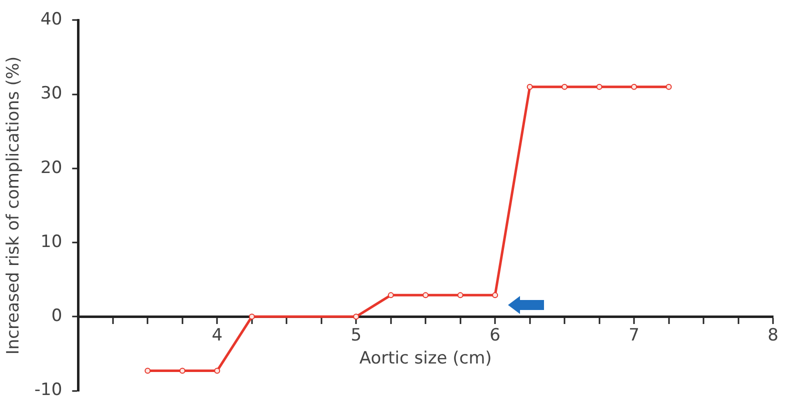  What do you see at coordinates (56, 316) in the screenshot?
I see `y-tick-label: 0` at bounding box center [56, 316].